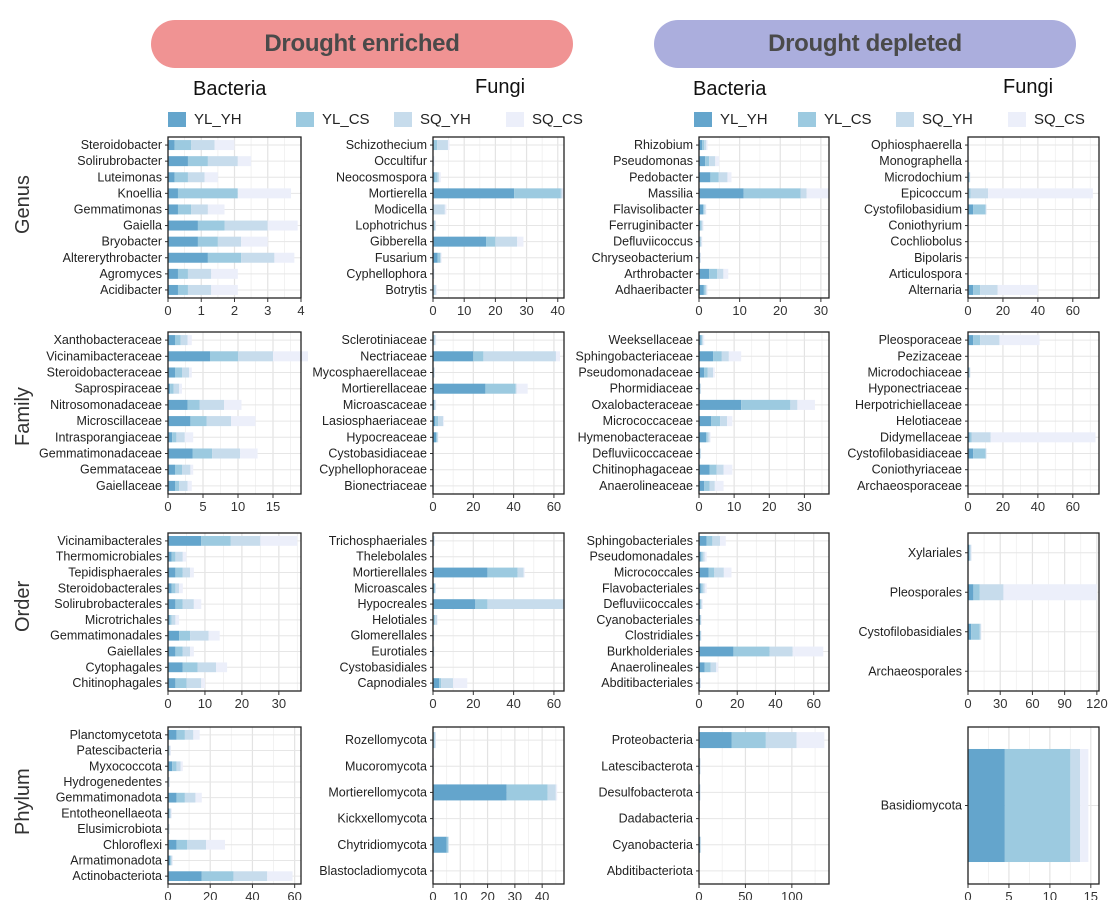 This screenshot has width=1109, height=900. I want to click on category-label: Microdochiaceae, so click(915, 373).